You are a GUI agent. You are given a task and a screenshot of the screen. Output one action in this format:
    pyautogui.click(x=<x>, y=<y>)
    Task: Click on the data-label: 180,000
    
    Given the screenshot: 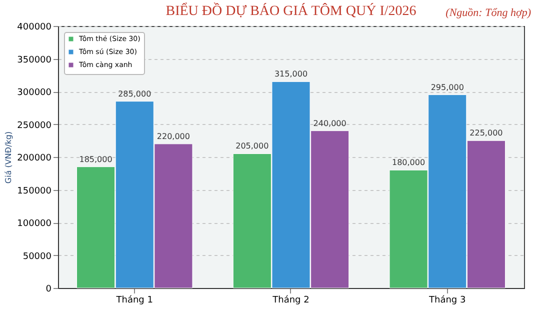 What is the action you would take?
    pyautogui.click(x=409, y=163)
    